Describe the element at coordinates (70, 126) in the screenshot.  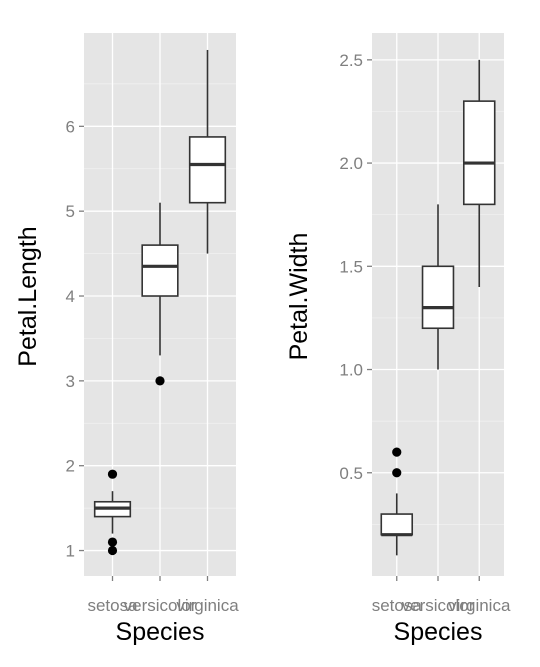
I see `y-tick-label: 6` at that location.